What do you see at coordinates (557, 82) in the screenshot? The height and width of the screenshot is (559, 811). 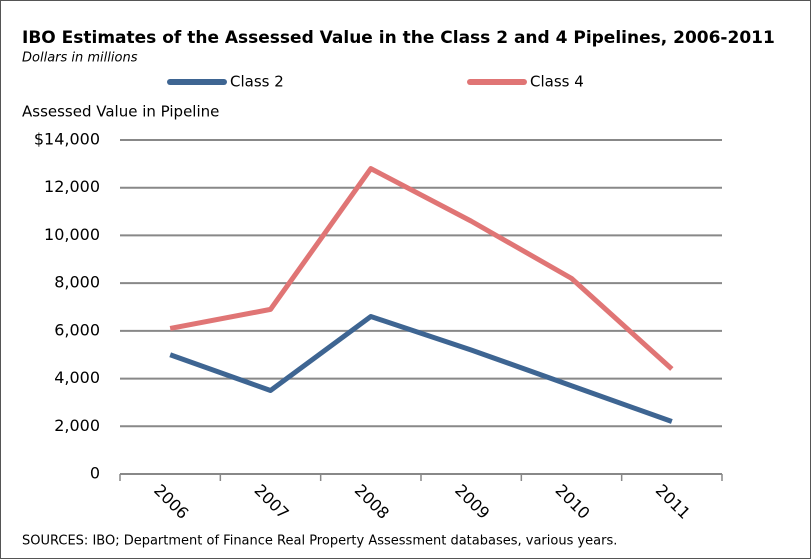 I see `legend-label: Class 4` at bounding box center [557, 82].